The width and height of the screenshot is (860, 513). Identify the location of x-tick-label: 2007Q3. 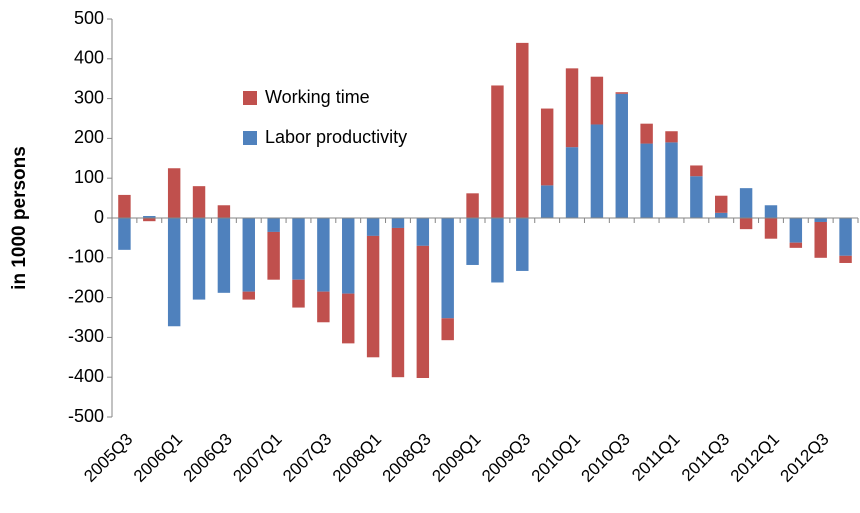
(307, 458).